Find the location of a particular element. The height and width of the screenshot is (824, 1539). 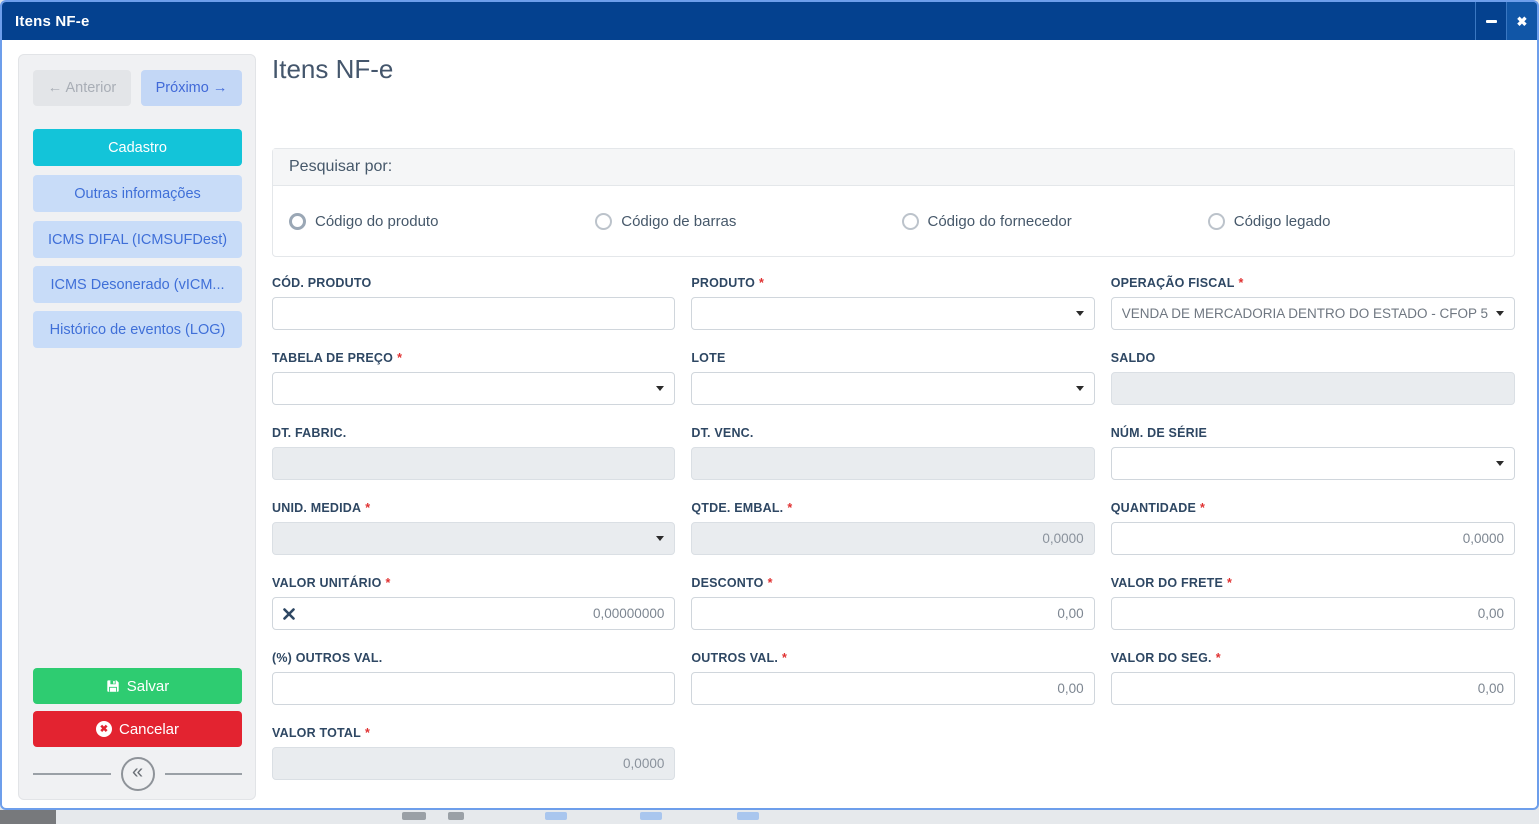

sidebar-collapse-row: « is located at coordinates (137, 774).